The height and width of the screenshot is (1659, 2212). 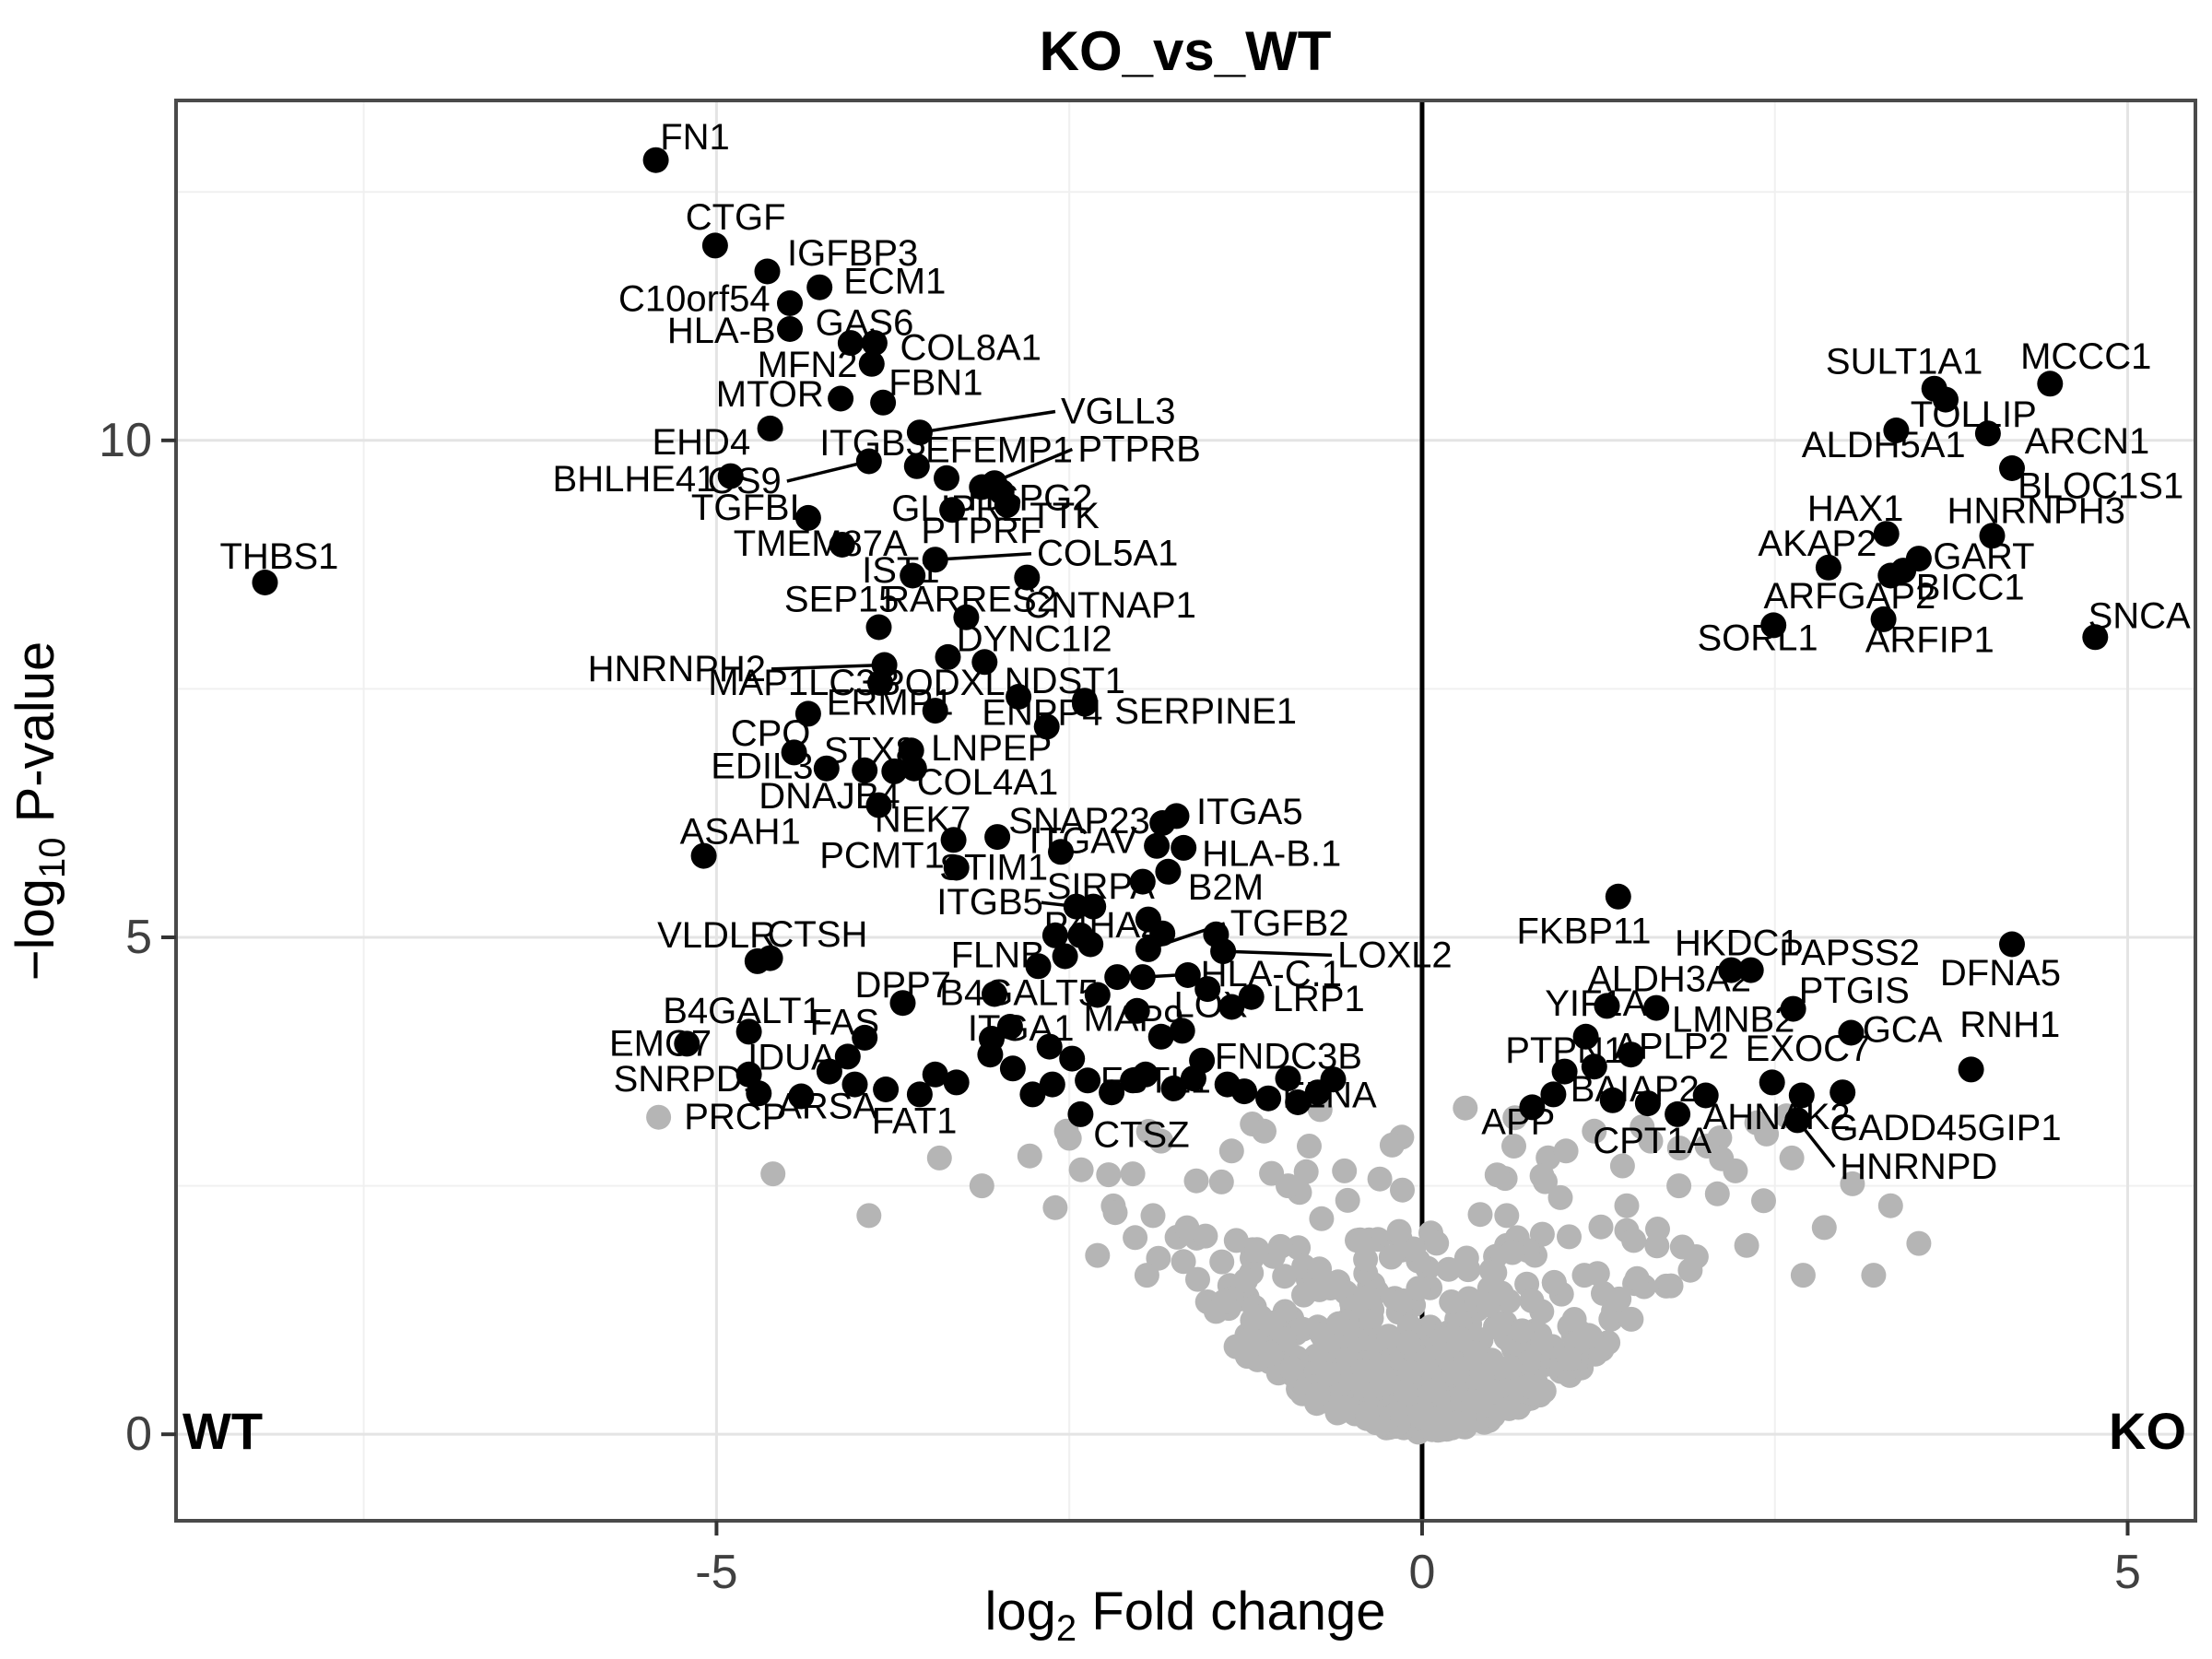 I want to click on gene-label: IGFBP3, so click(x=852, y=253).